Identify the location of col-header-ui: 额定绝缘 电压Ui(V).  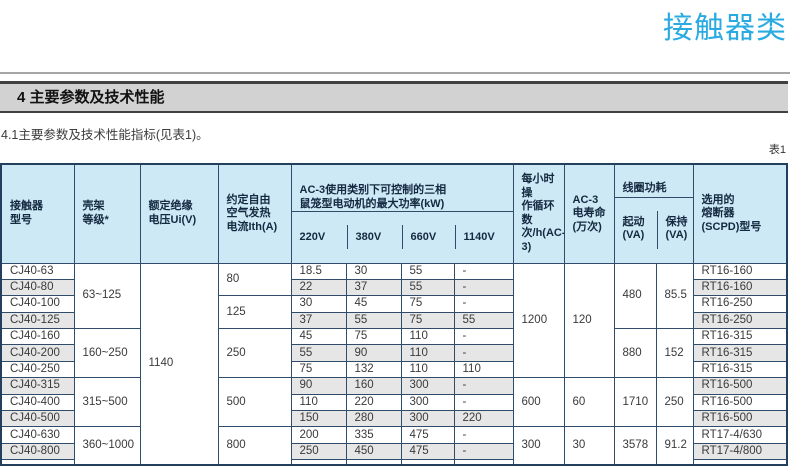
(179, 213).